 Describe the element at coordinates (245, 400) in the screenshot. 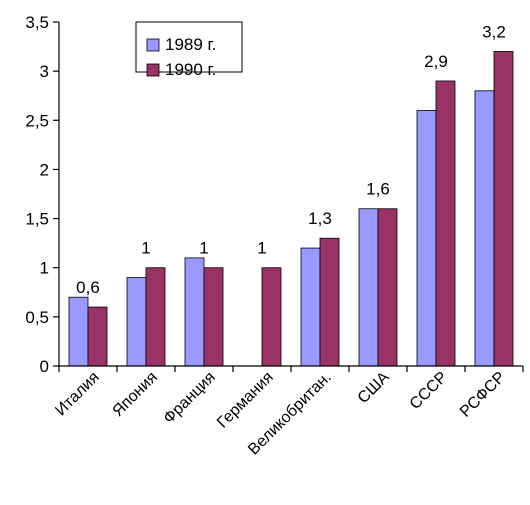

I see `x-category-label: Германия` at that location.